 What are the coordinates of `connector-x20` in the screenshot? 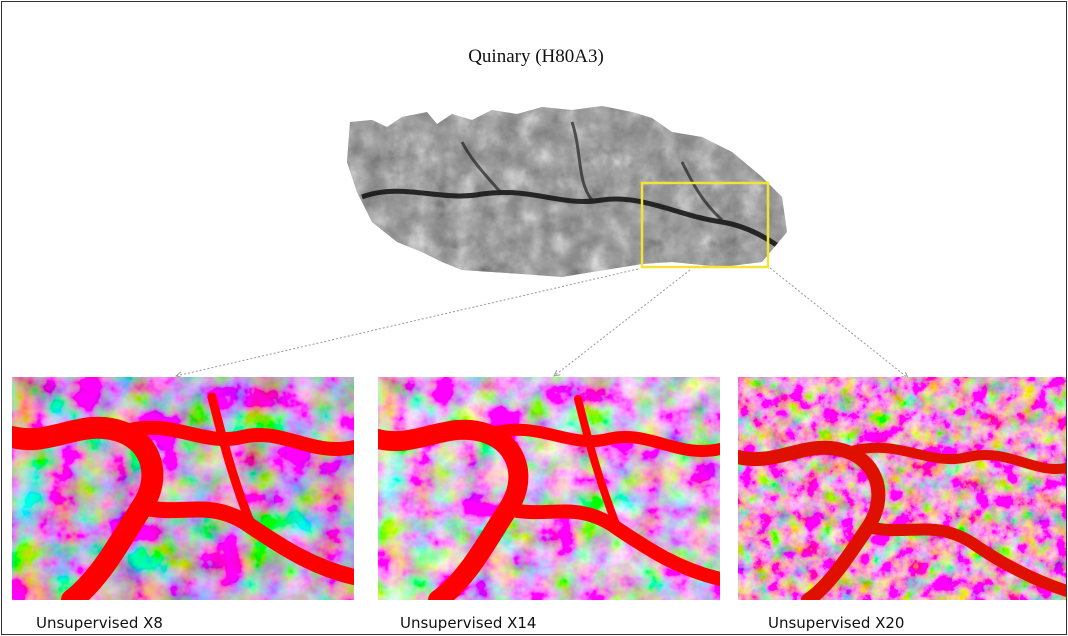 It's located at (838, 322).